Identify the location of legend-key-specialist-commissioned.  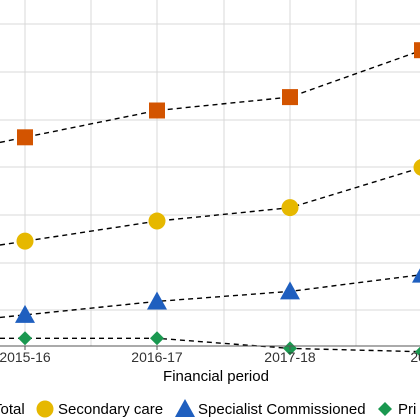
(185, 408).